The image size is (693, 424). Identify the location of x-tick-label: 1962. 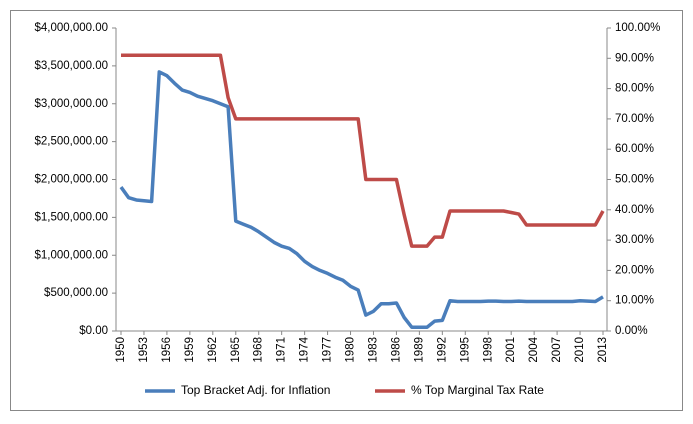
(213, 350).